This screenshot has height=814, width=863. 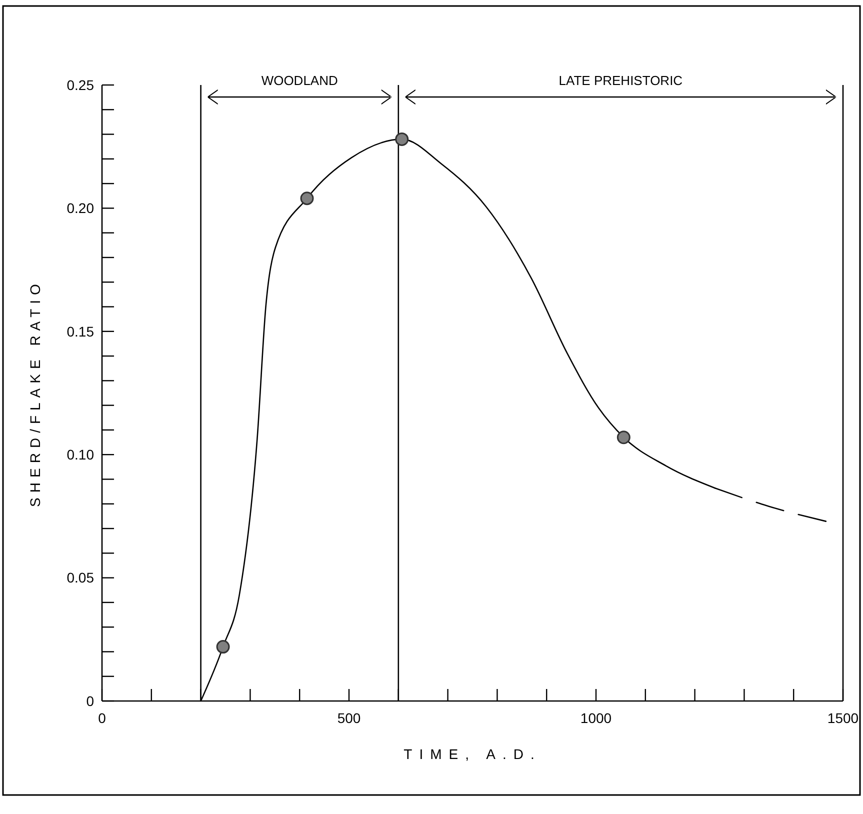 I want to click on x-tick-label: 1500, so click(x=843, y=718).